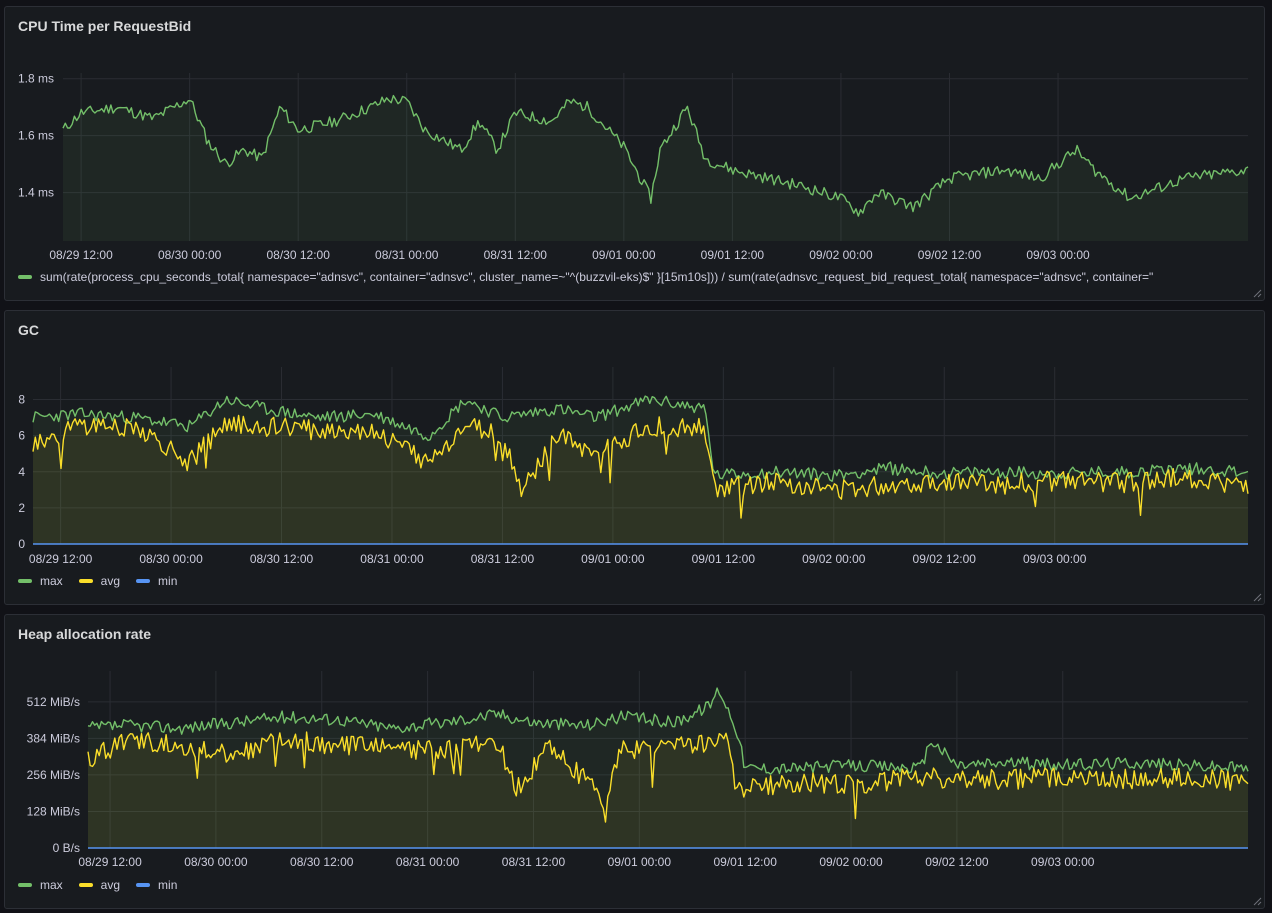 The image size is (1272, 913). Describe the element at coordinates (21, 400) in the screenshot. I see `y-tick-label: 8` at that location.